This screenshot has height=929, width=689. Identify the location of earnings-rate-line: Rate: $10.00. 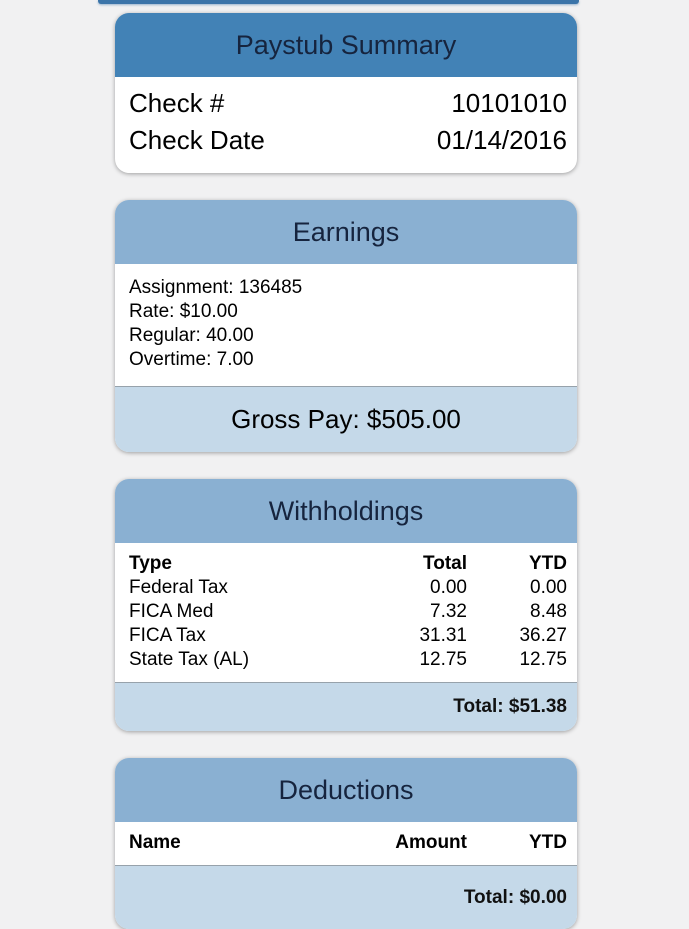
(183, 311).